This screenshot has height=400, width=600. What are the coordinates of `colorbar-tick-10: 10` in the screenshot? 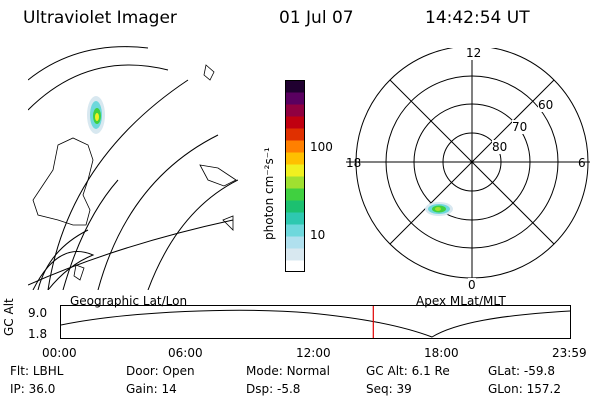 It's located at (318, 235).